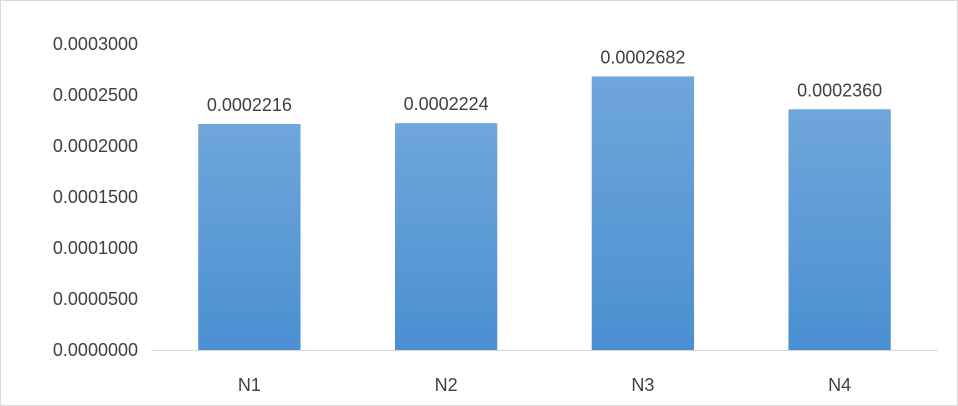  I want to click on x-axis-category-labels: N1 N2 N3 N4, so click(544, 385).